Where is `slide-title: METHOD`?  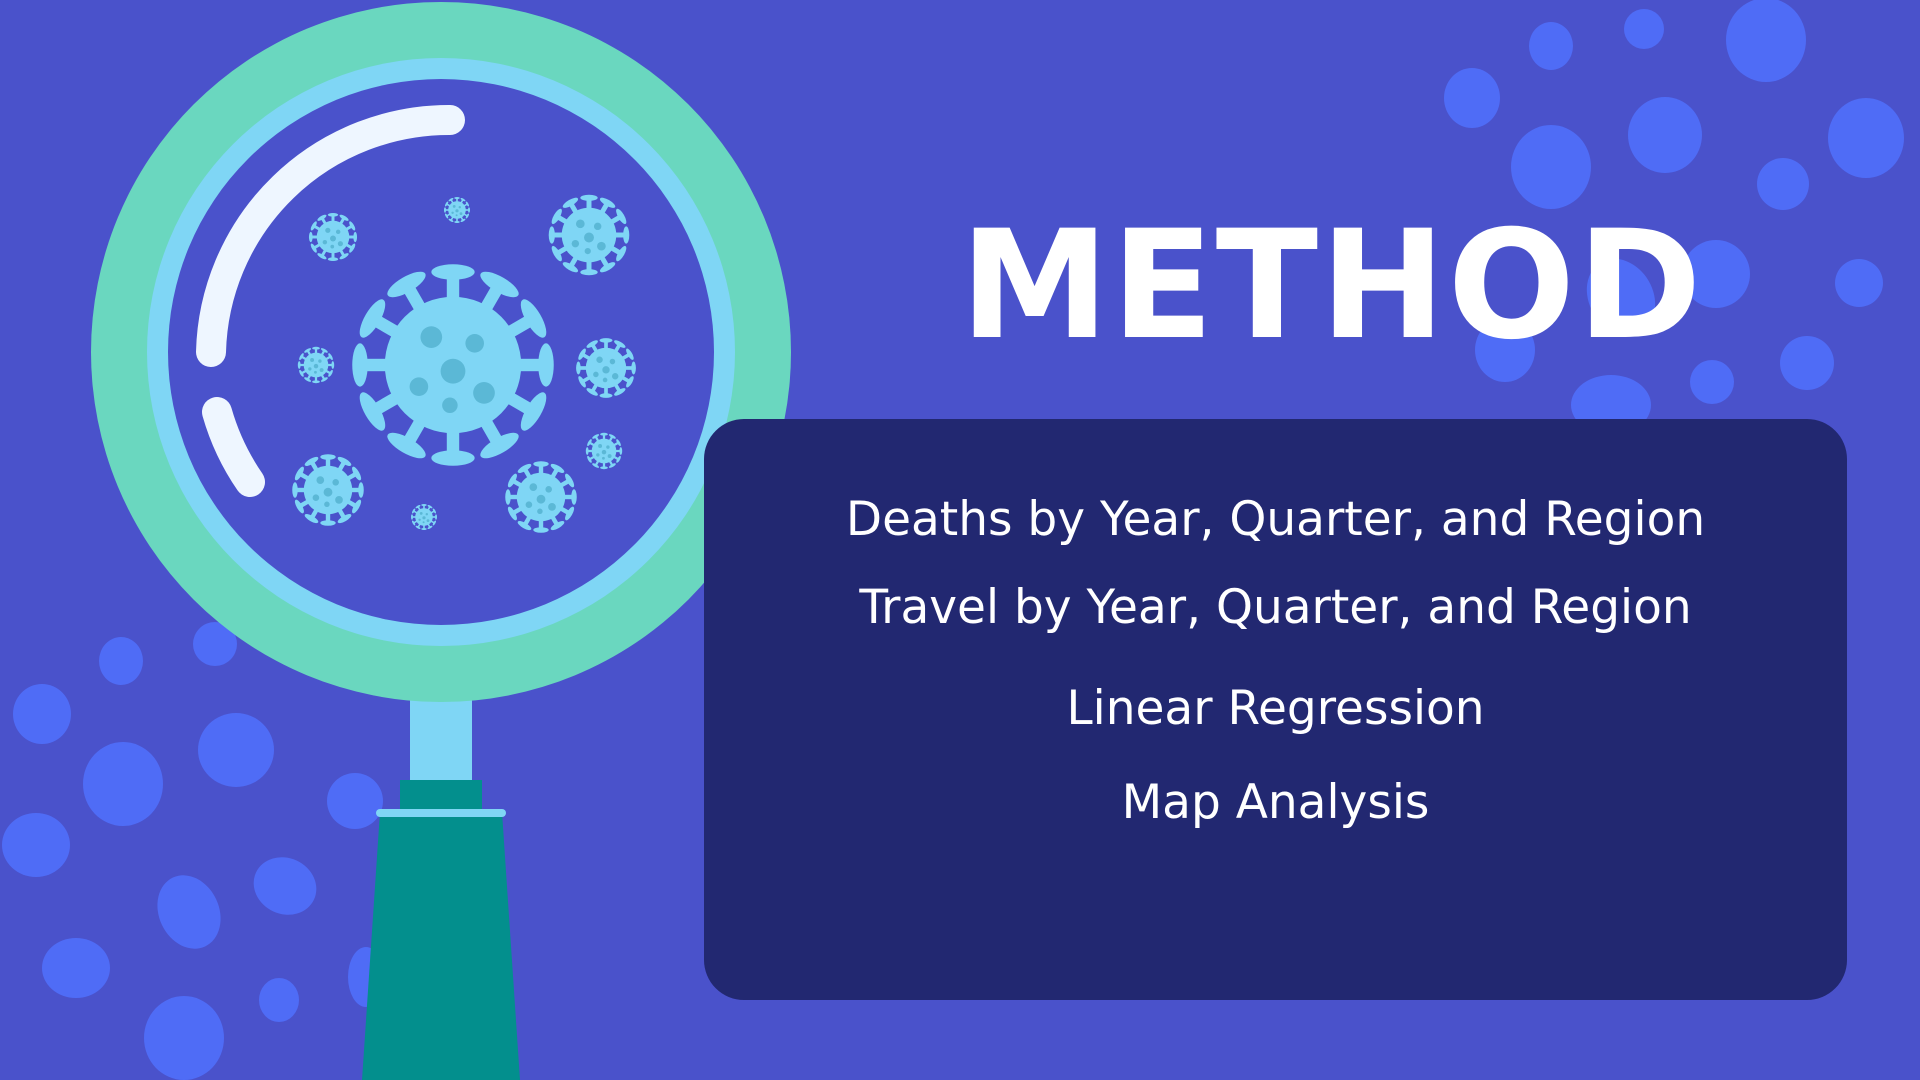 slide-title: METHOD is located at coordinates (1332, 286).